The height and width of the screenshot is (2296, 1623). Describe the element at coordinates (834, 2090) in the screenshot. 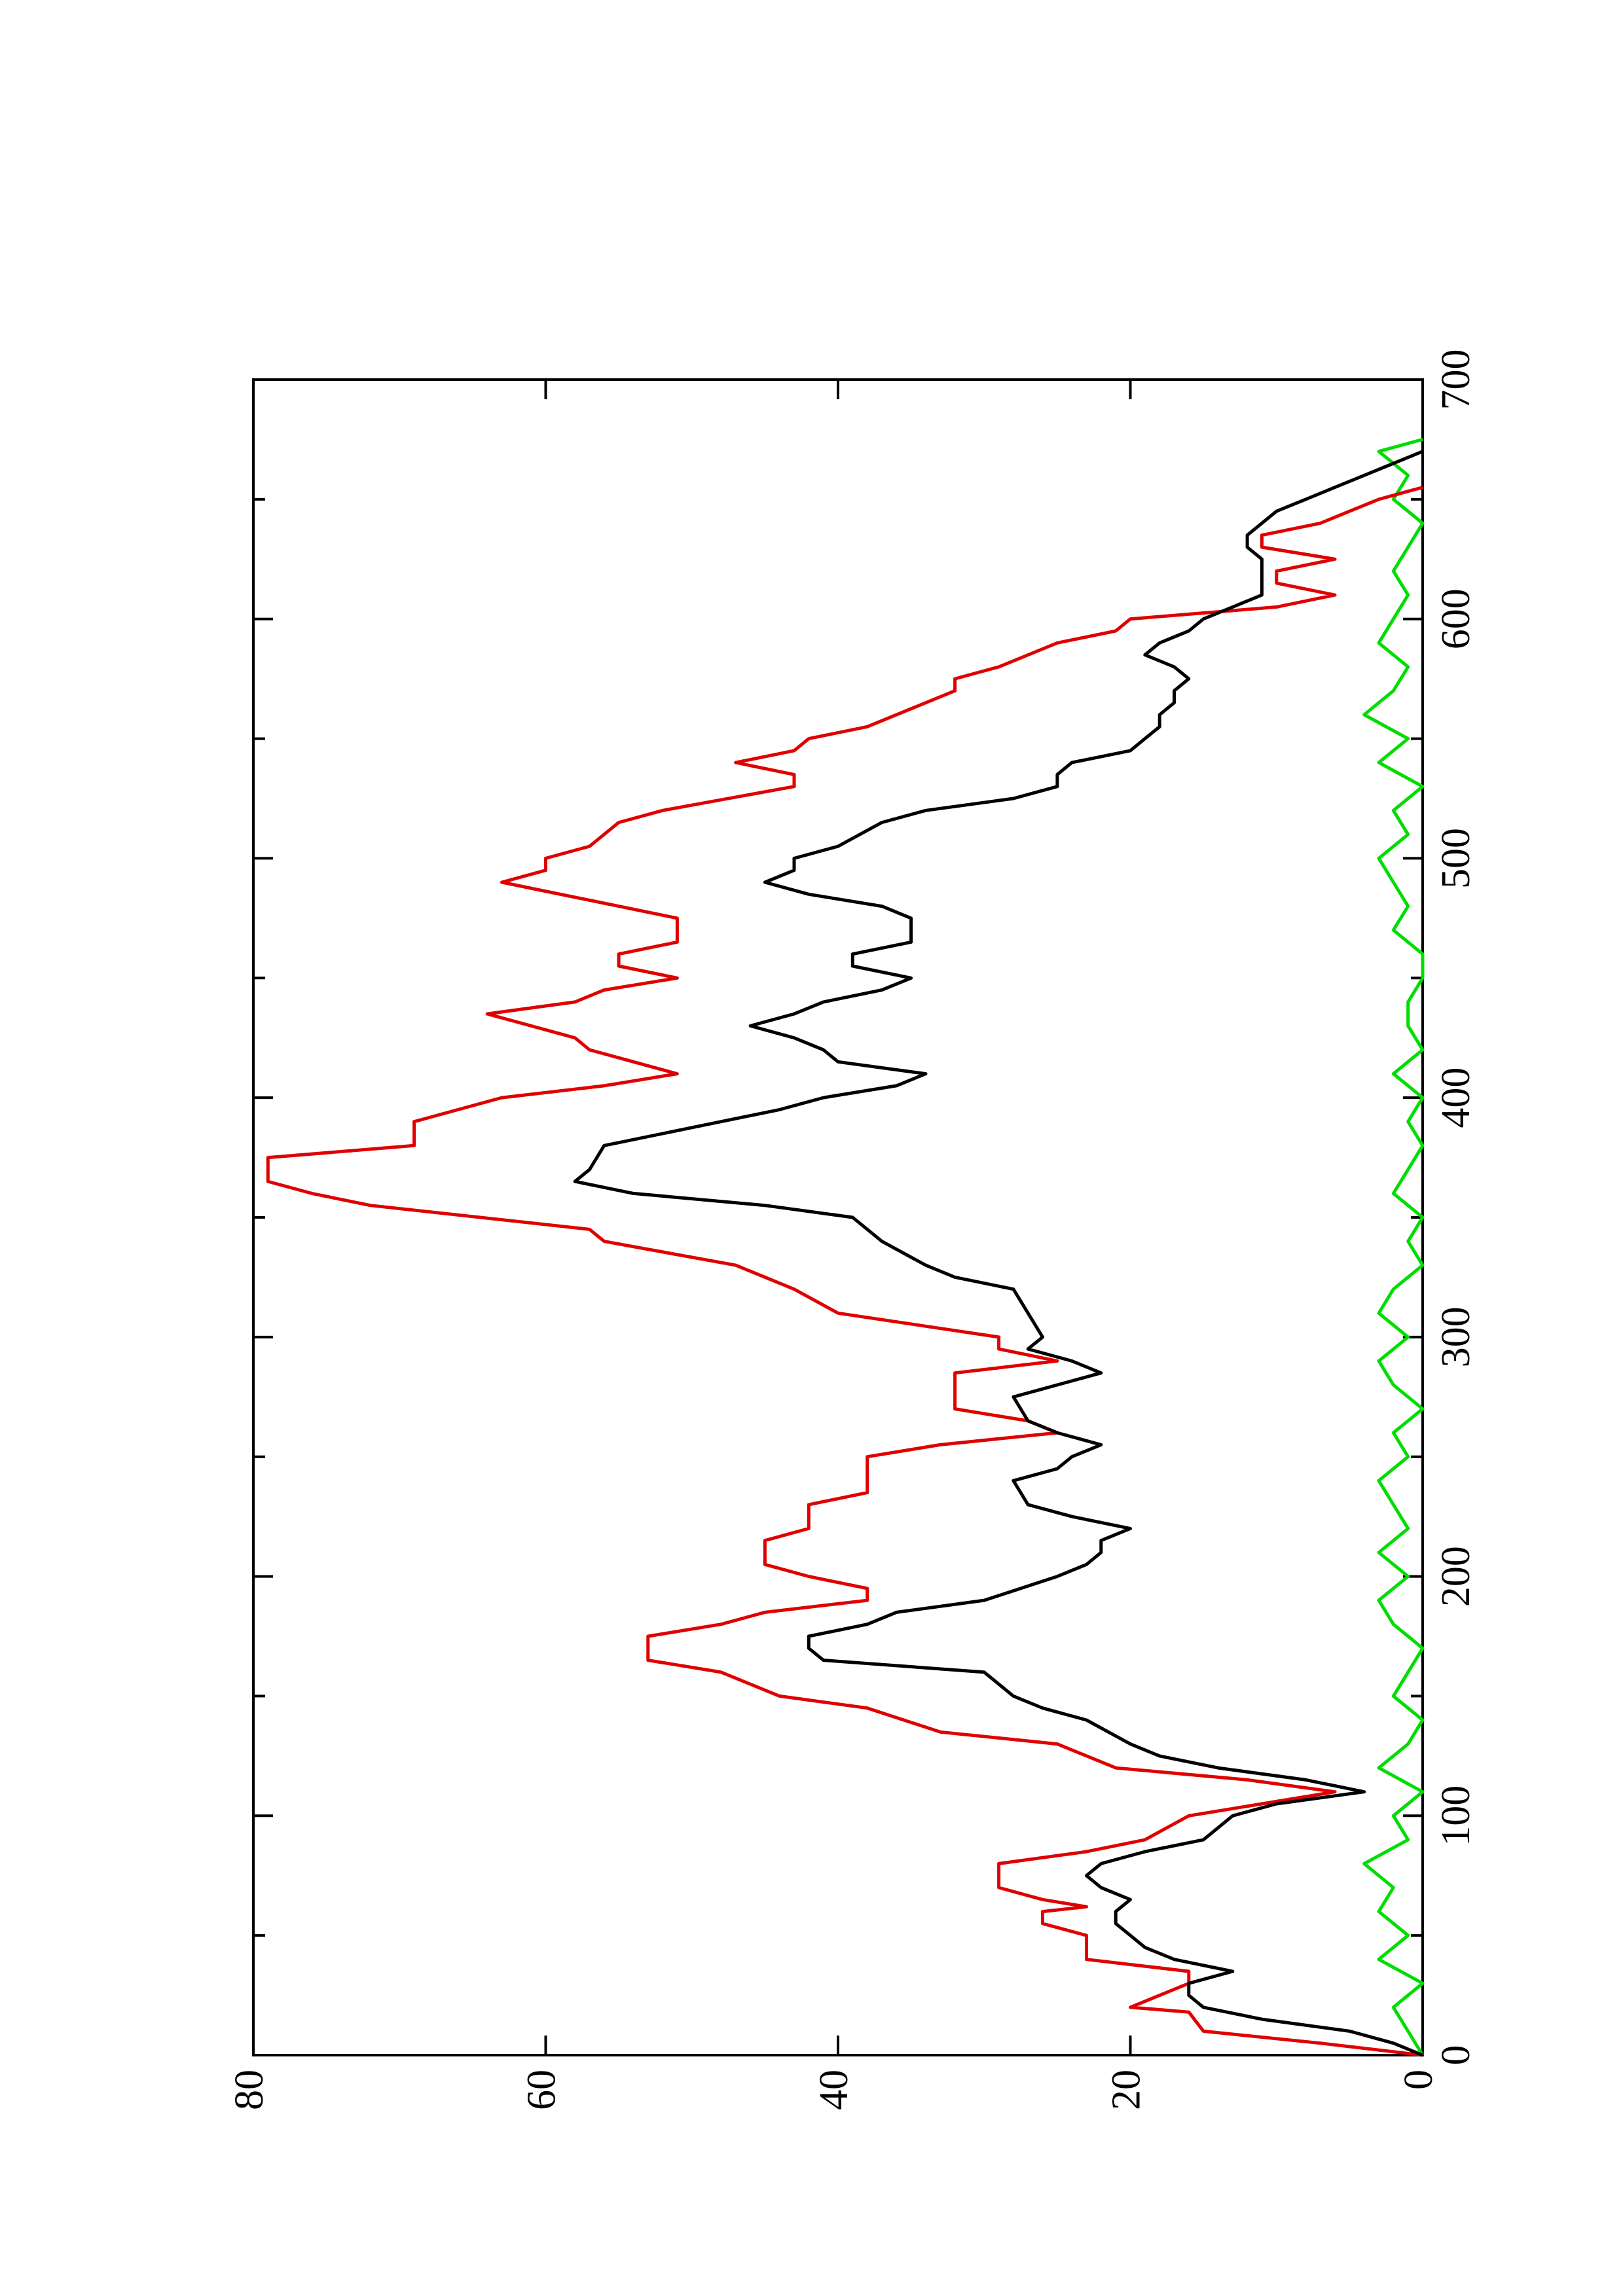

I see `y-tick-label: 40` at that location.